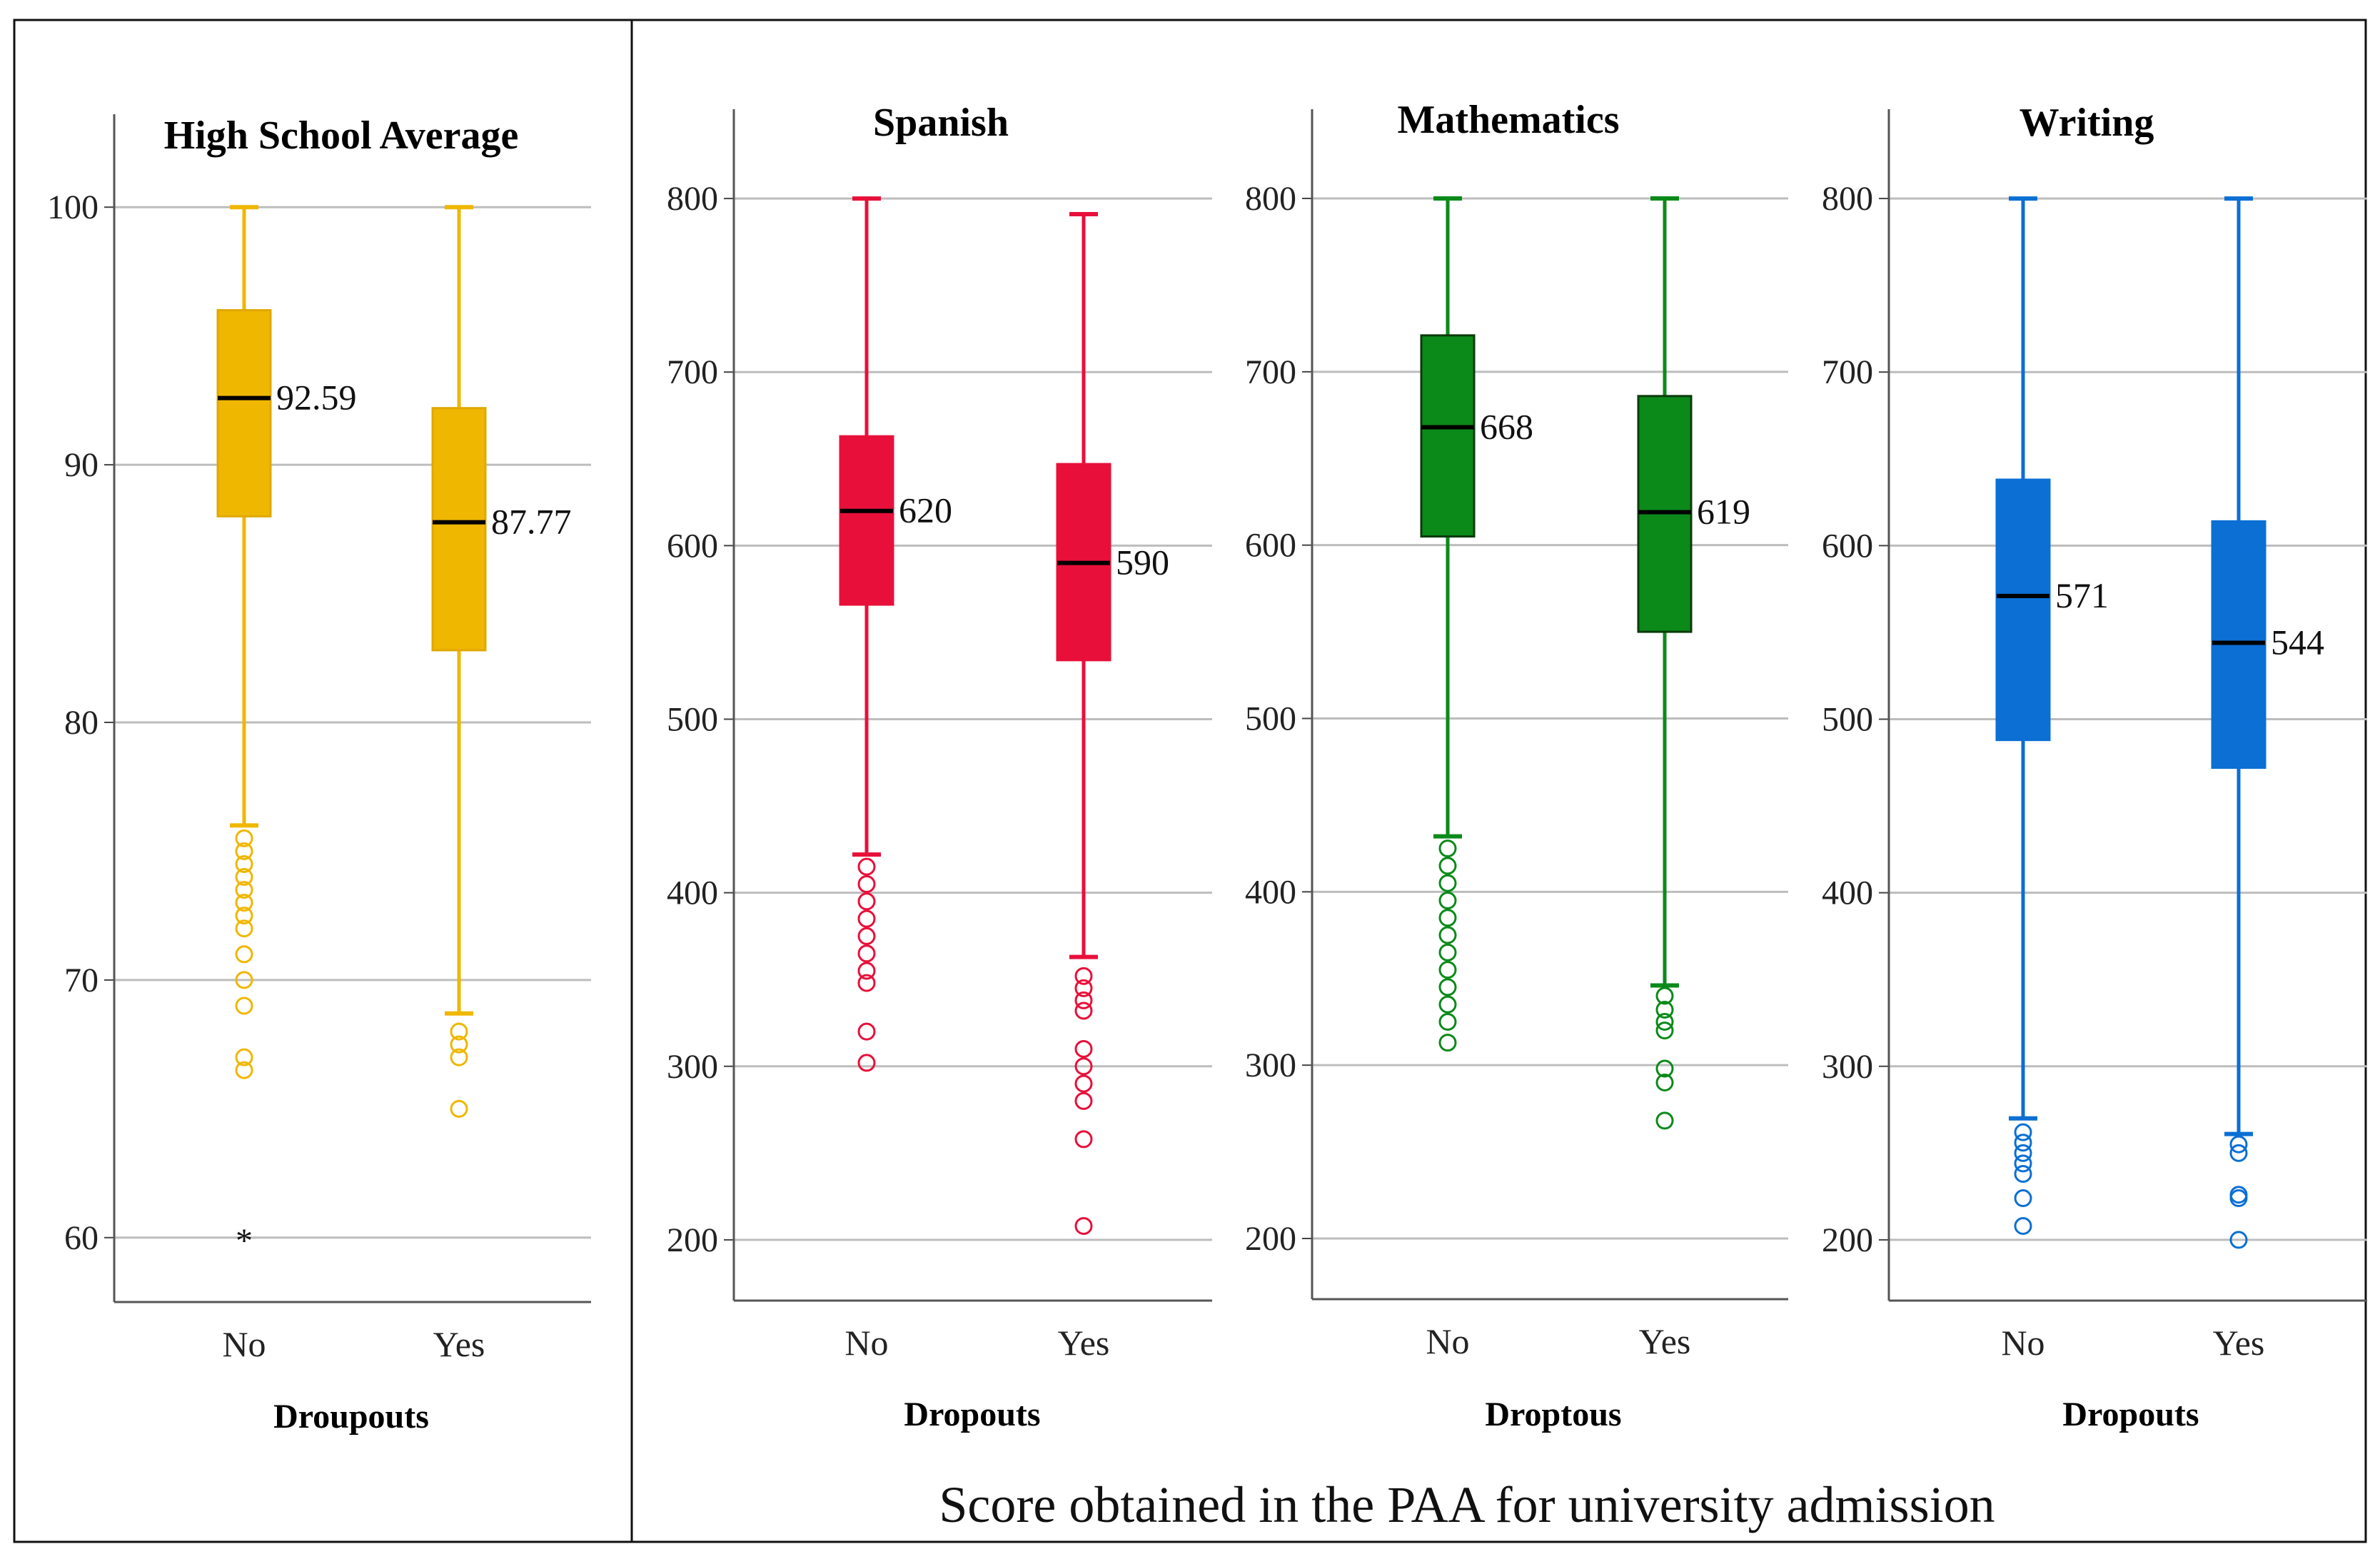  What do you see at coordinates (81, 465) in the screenshot?
I see `y-tick-label: 90` at bounding box center [81, 465].